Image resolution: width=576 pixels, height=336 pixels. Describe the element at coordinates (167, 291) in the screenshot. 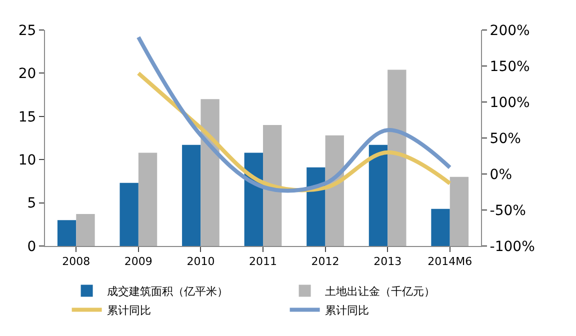

I see `legend-label: 成交建筑面积（亿平米）` at that location.